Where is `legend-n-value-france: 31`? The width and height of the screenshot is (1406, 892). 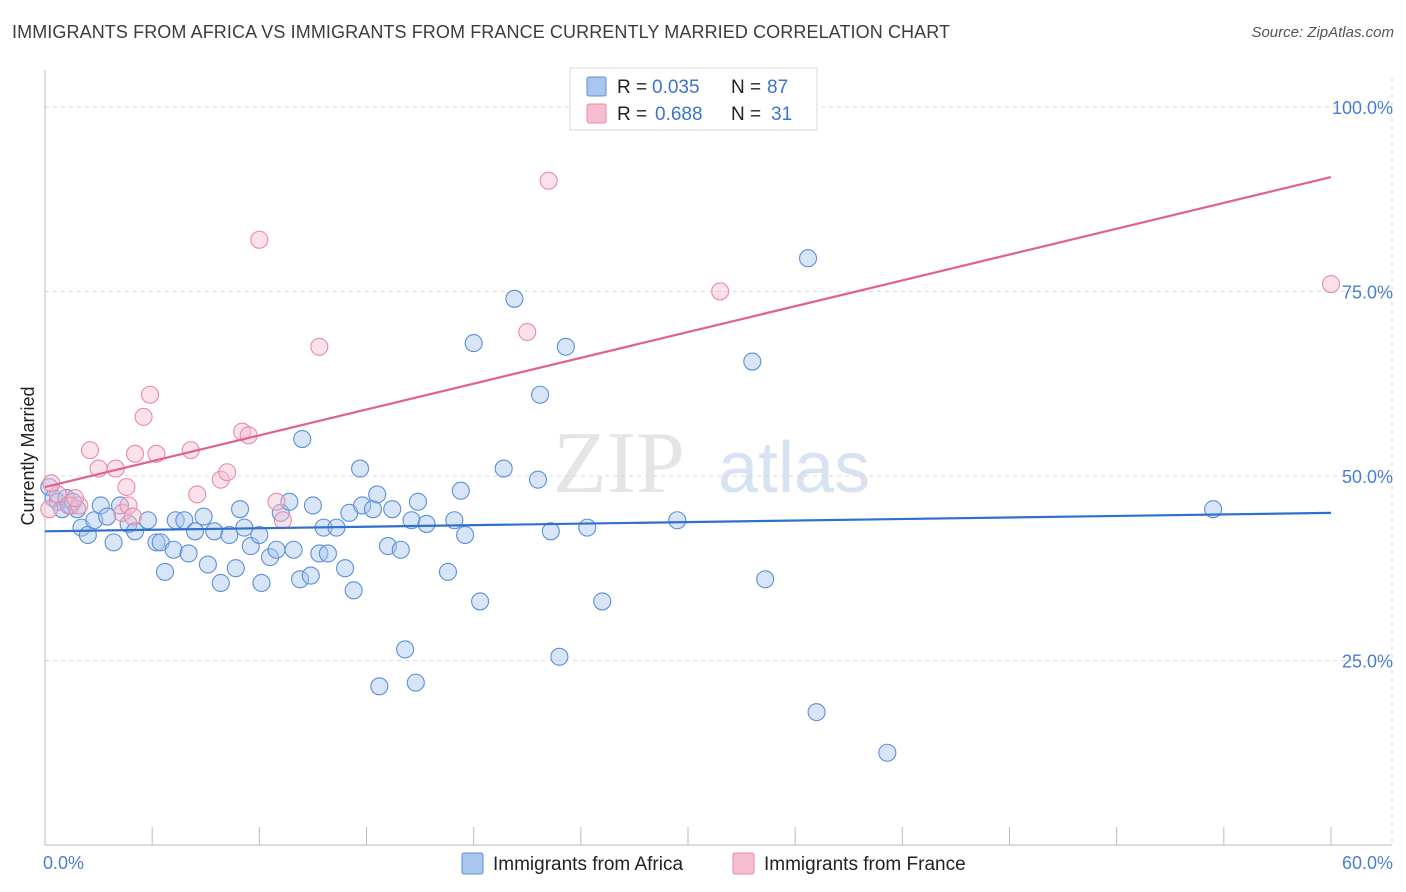 legend-n-value-france: 31 is located at coordinates (781, 114).